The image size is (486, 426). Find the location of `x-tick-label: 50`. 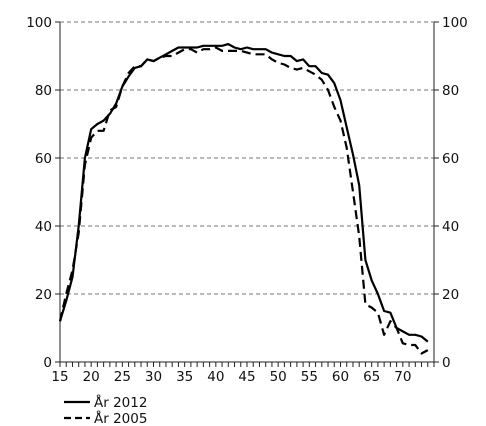

x-tick-label: 50 is located at coordinates (278, 377).